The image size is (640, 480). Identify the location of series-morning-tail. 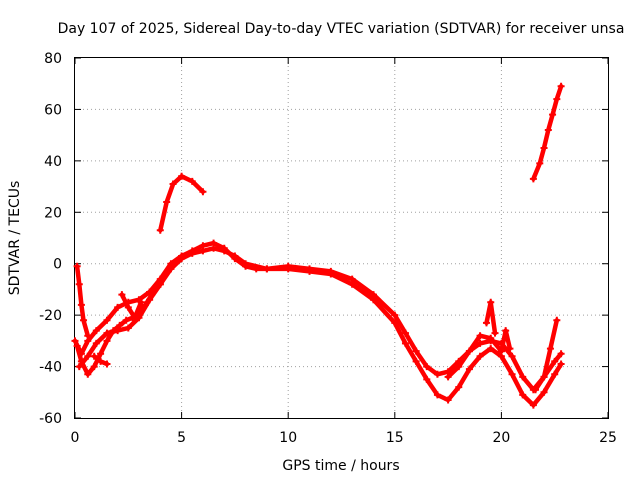
(100, 360).